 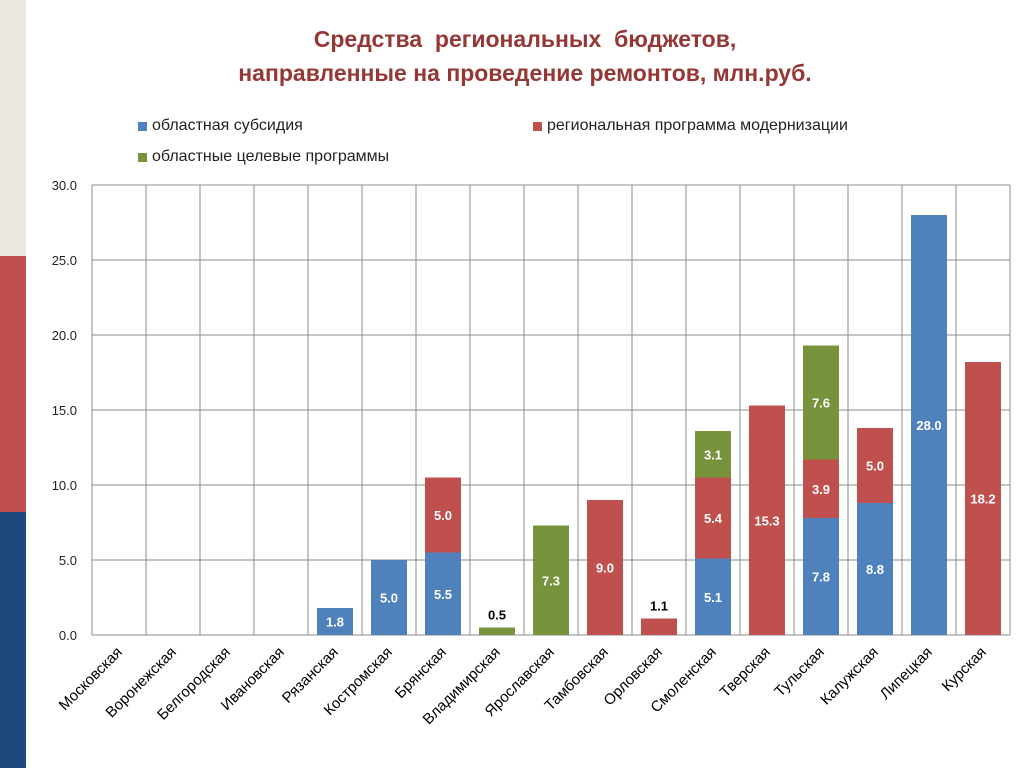 What do you see at coordinates (64, 410) in the screenshot?
I see `y-tick-label: 15.0` at bounding box center [64, 410].